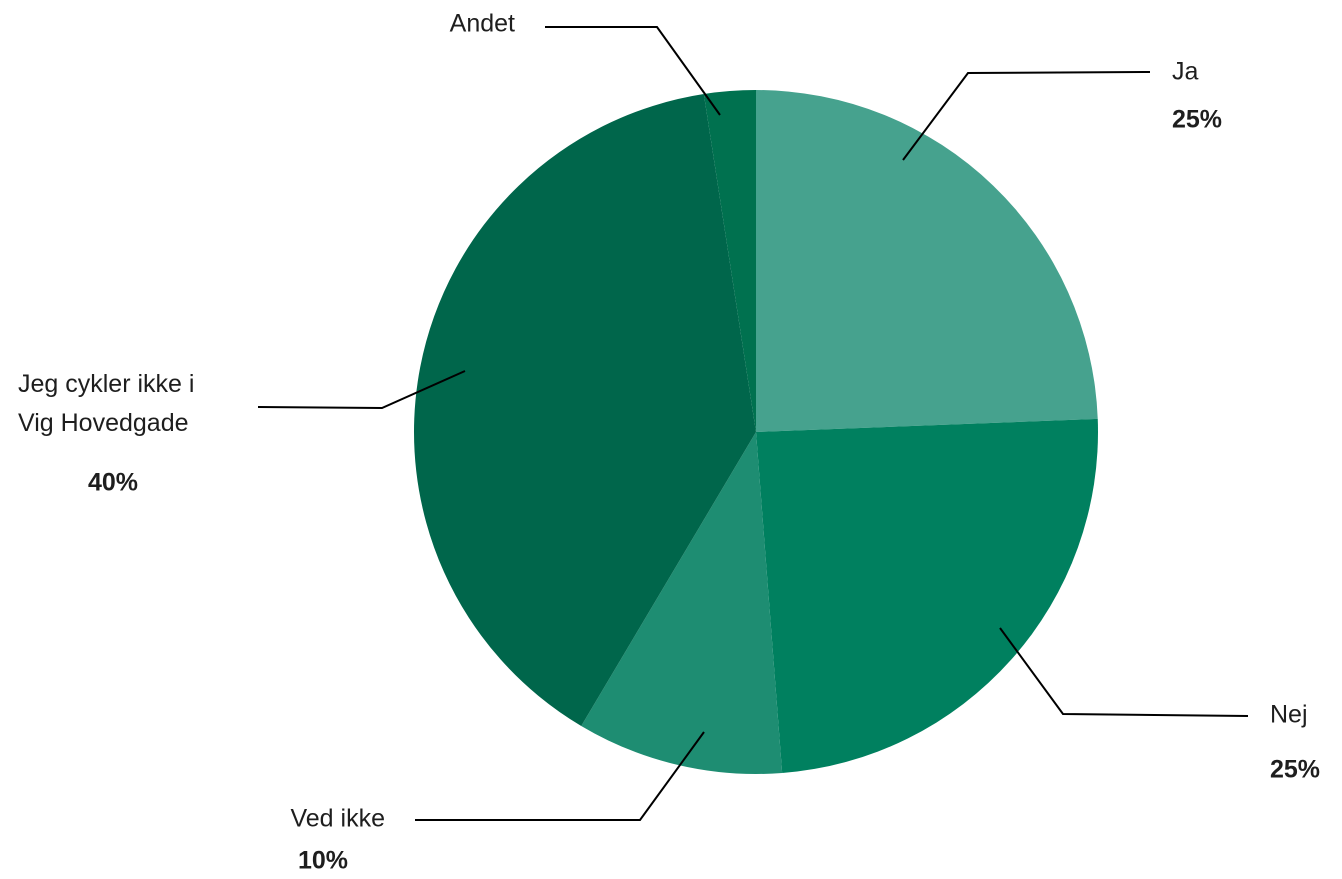  I want to click on slice-label: Jeg cykler ikke i Vig Hovedgade, so click(109, 403).